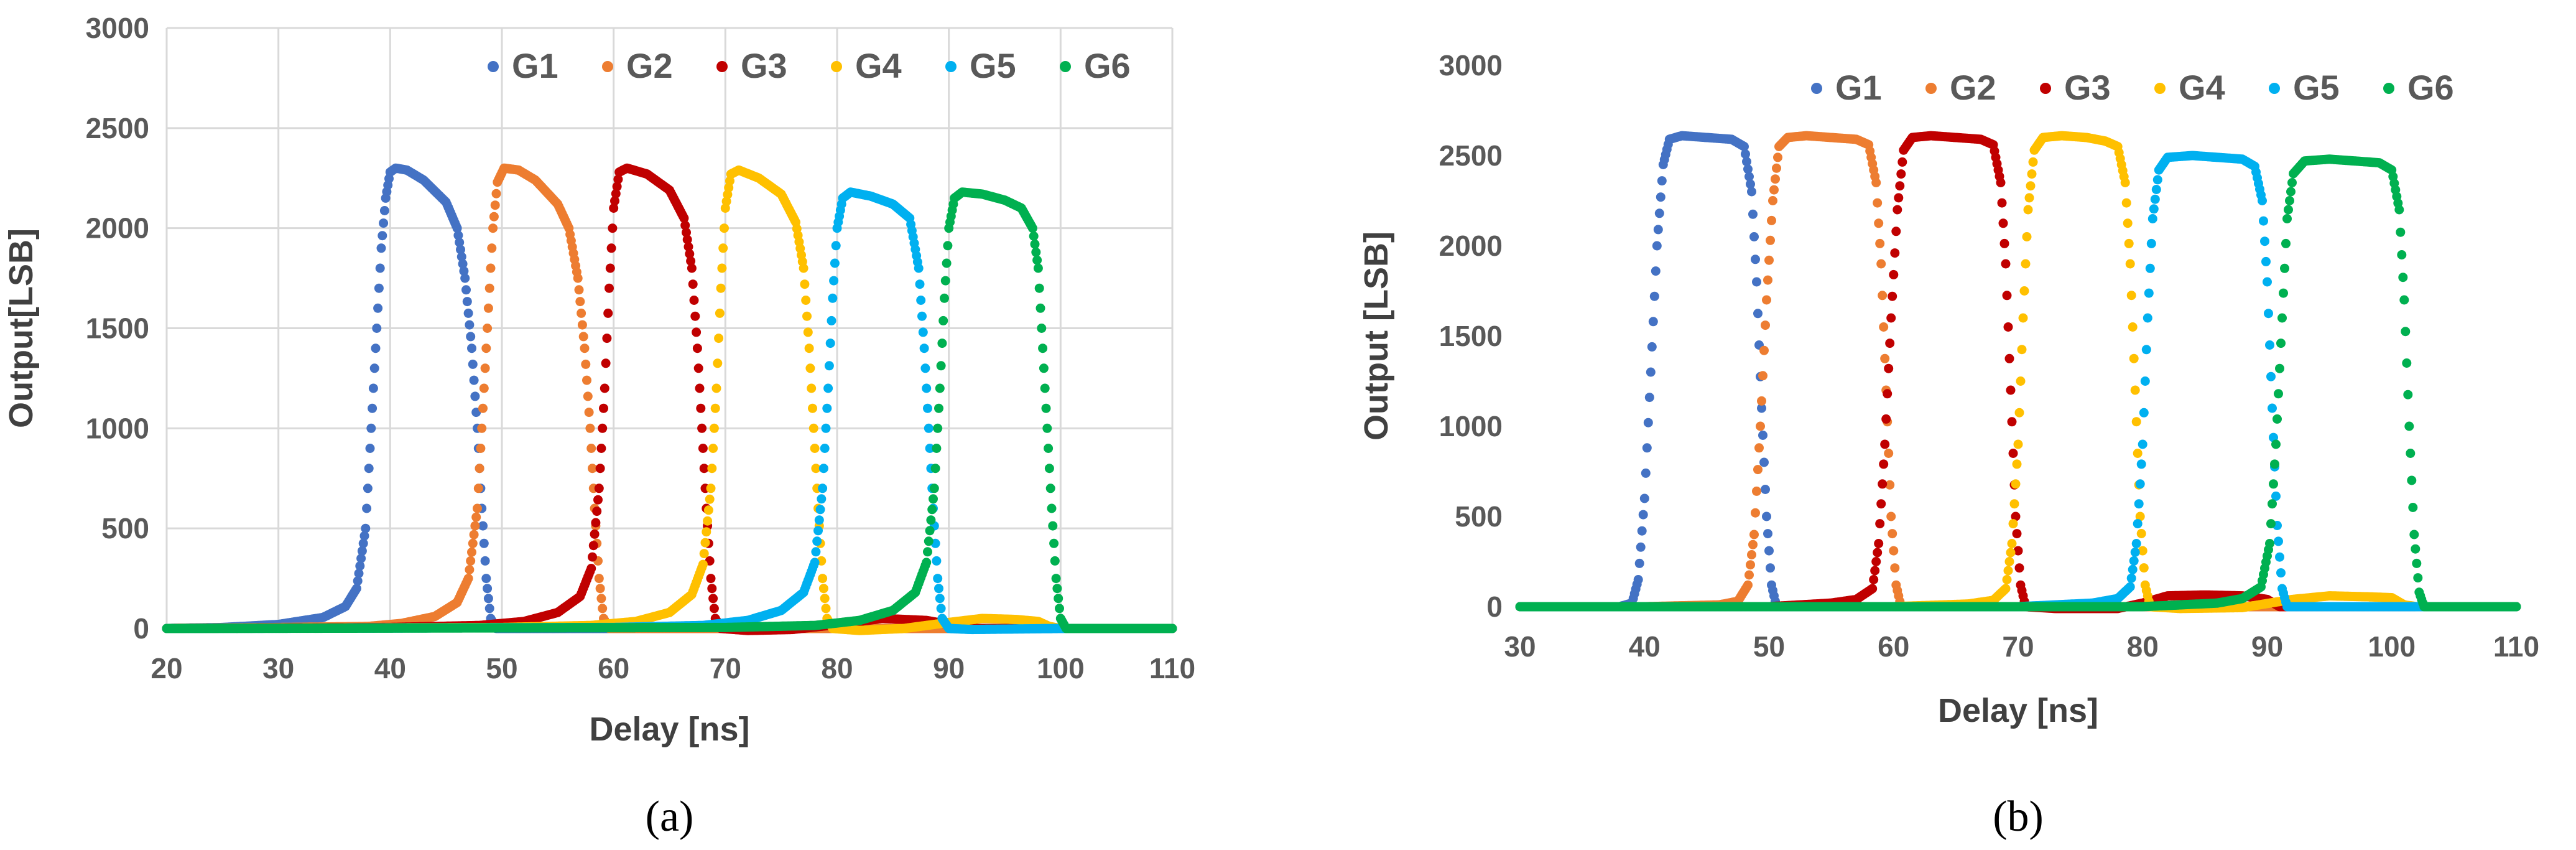  What do you see at coordinates (118, 128) in the screenshot?
I see `y-tick-label: 2500` at bounding box center [118, 128].